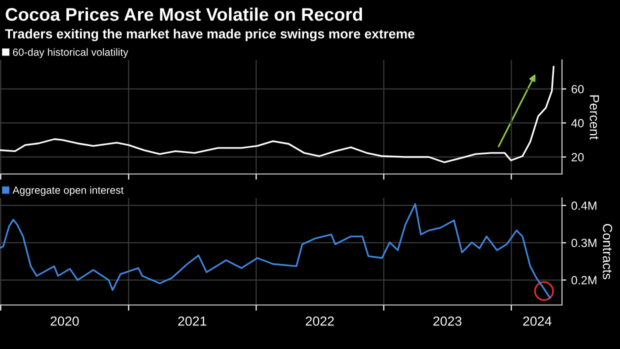  Describe the element at coordinates (578, 89) in the screenshot. I see `y-tick-label: 60` at that location.